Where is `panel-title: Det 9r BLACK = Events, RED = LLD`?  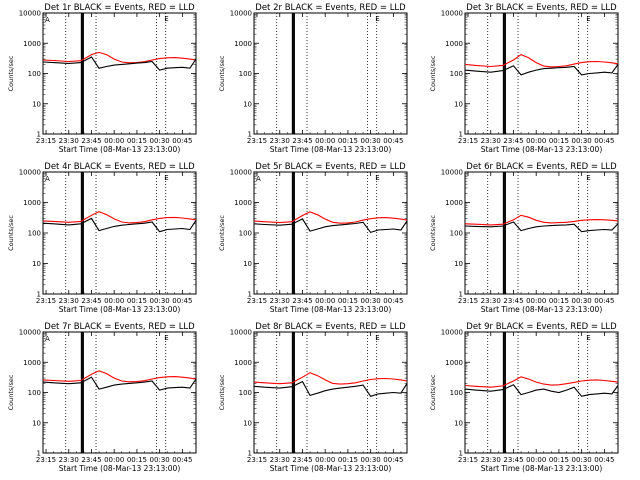 panel-title: Det 9r BLACK = Events, RED = LLD is located at coordinates (541, 327).